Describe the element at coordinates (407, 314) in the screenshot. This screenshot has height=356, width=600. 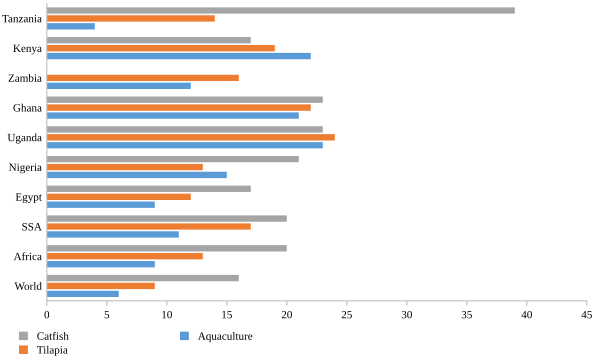
I see `x-tick-label: 30` at that location.